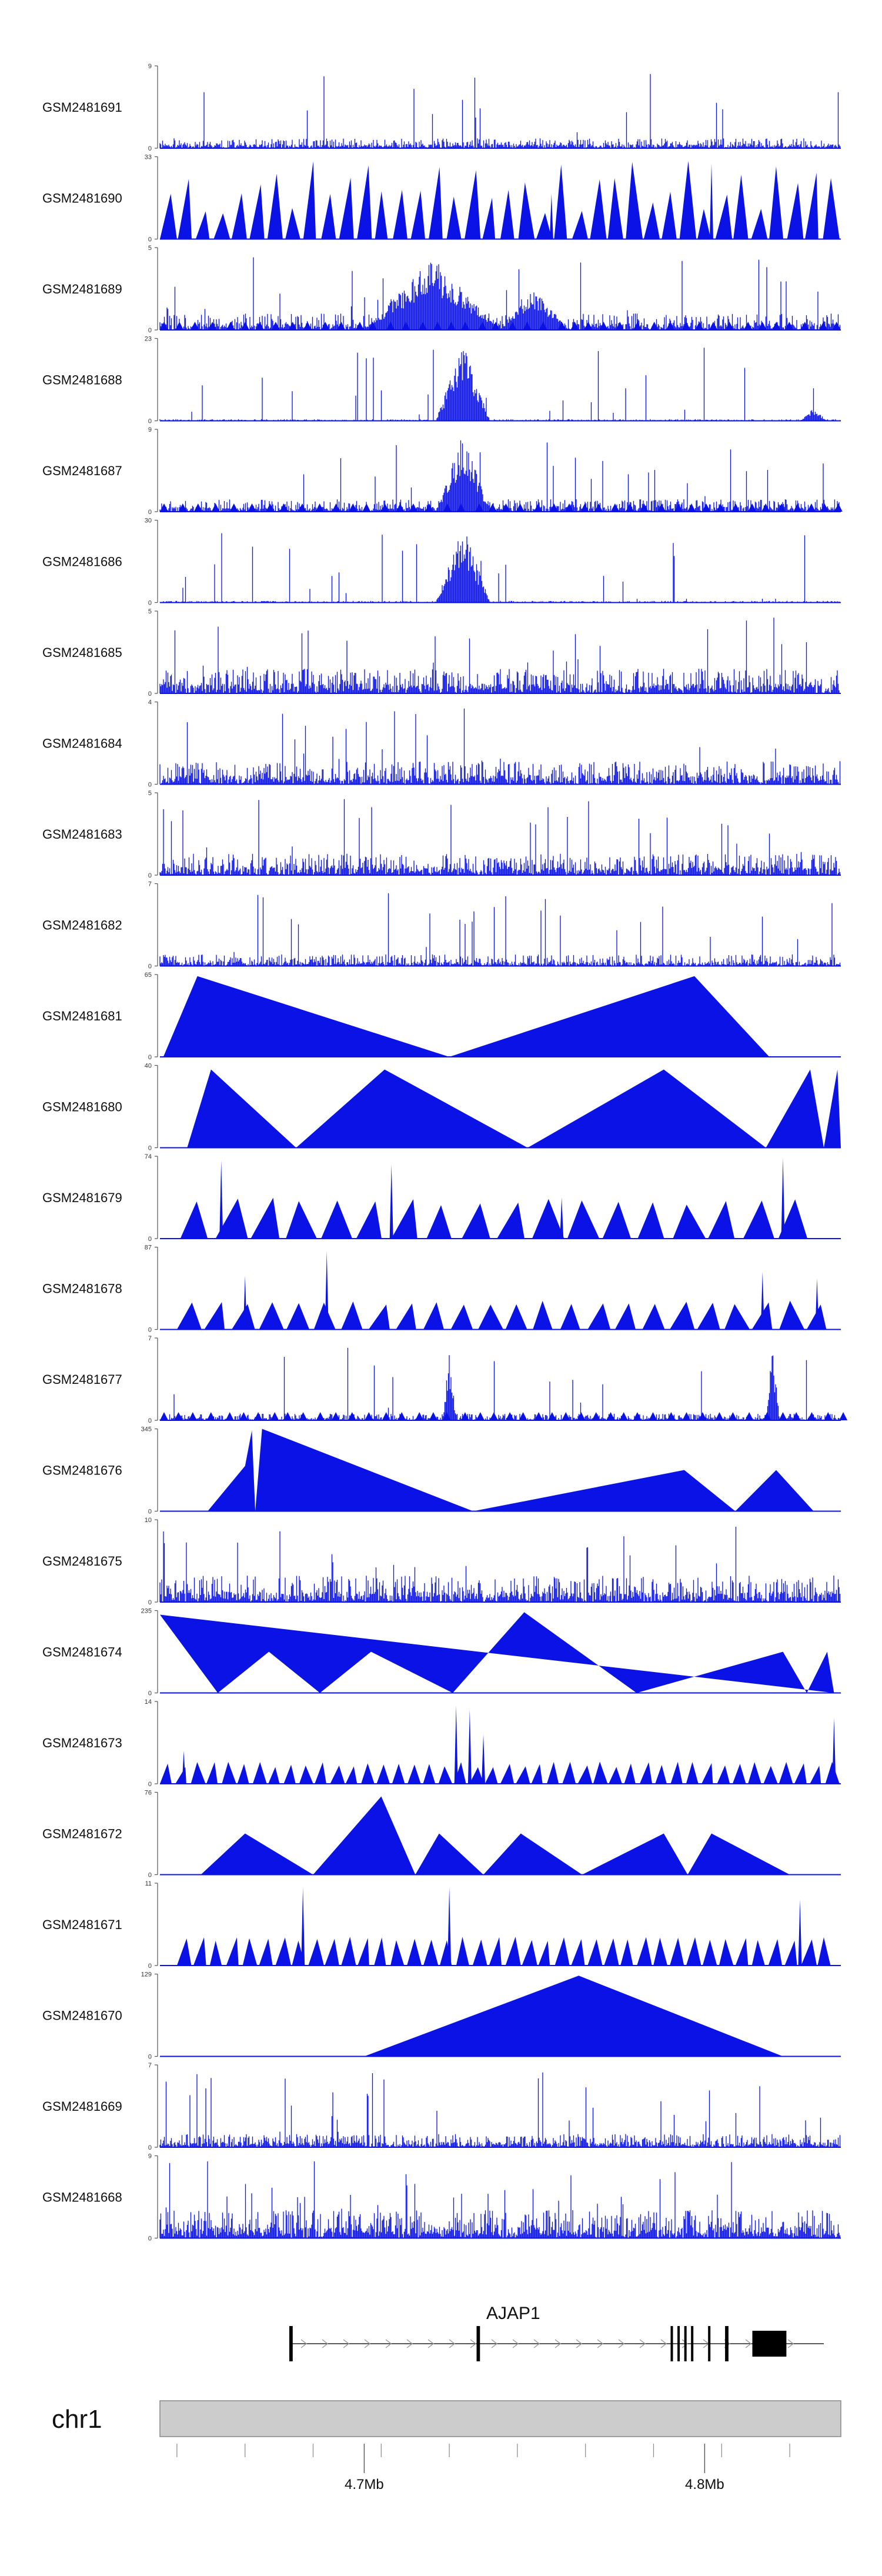 The height and width of the screenshot is (2576, 882). I want to click on track-GSM2481682: GSM2481682 7 0, so click(441, 925).